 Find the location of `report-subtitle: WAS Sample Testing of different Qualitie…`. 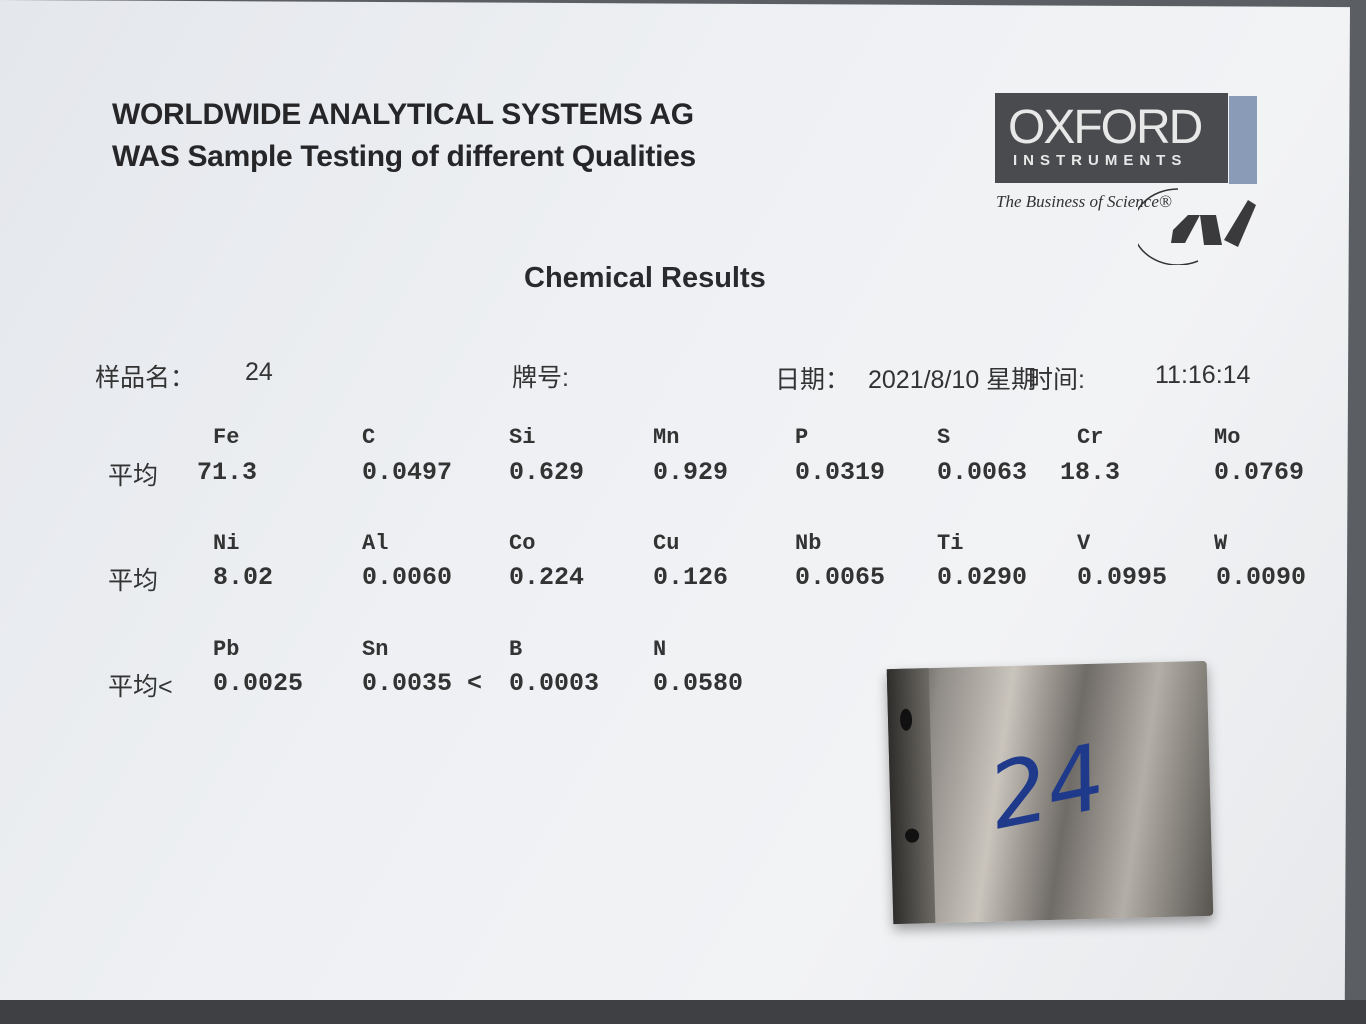

report-subtitle: WAS Sample Testing of different Qualitie… is located at coordinates (404, 156).